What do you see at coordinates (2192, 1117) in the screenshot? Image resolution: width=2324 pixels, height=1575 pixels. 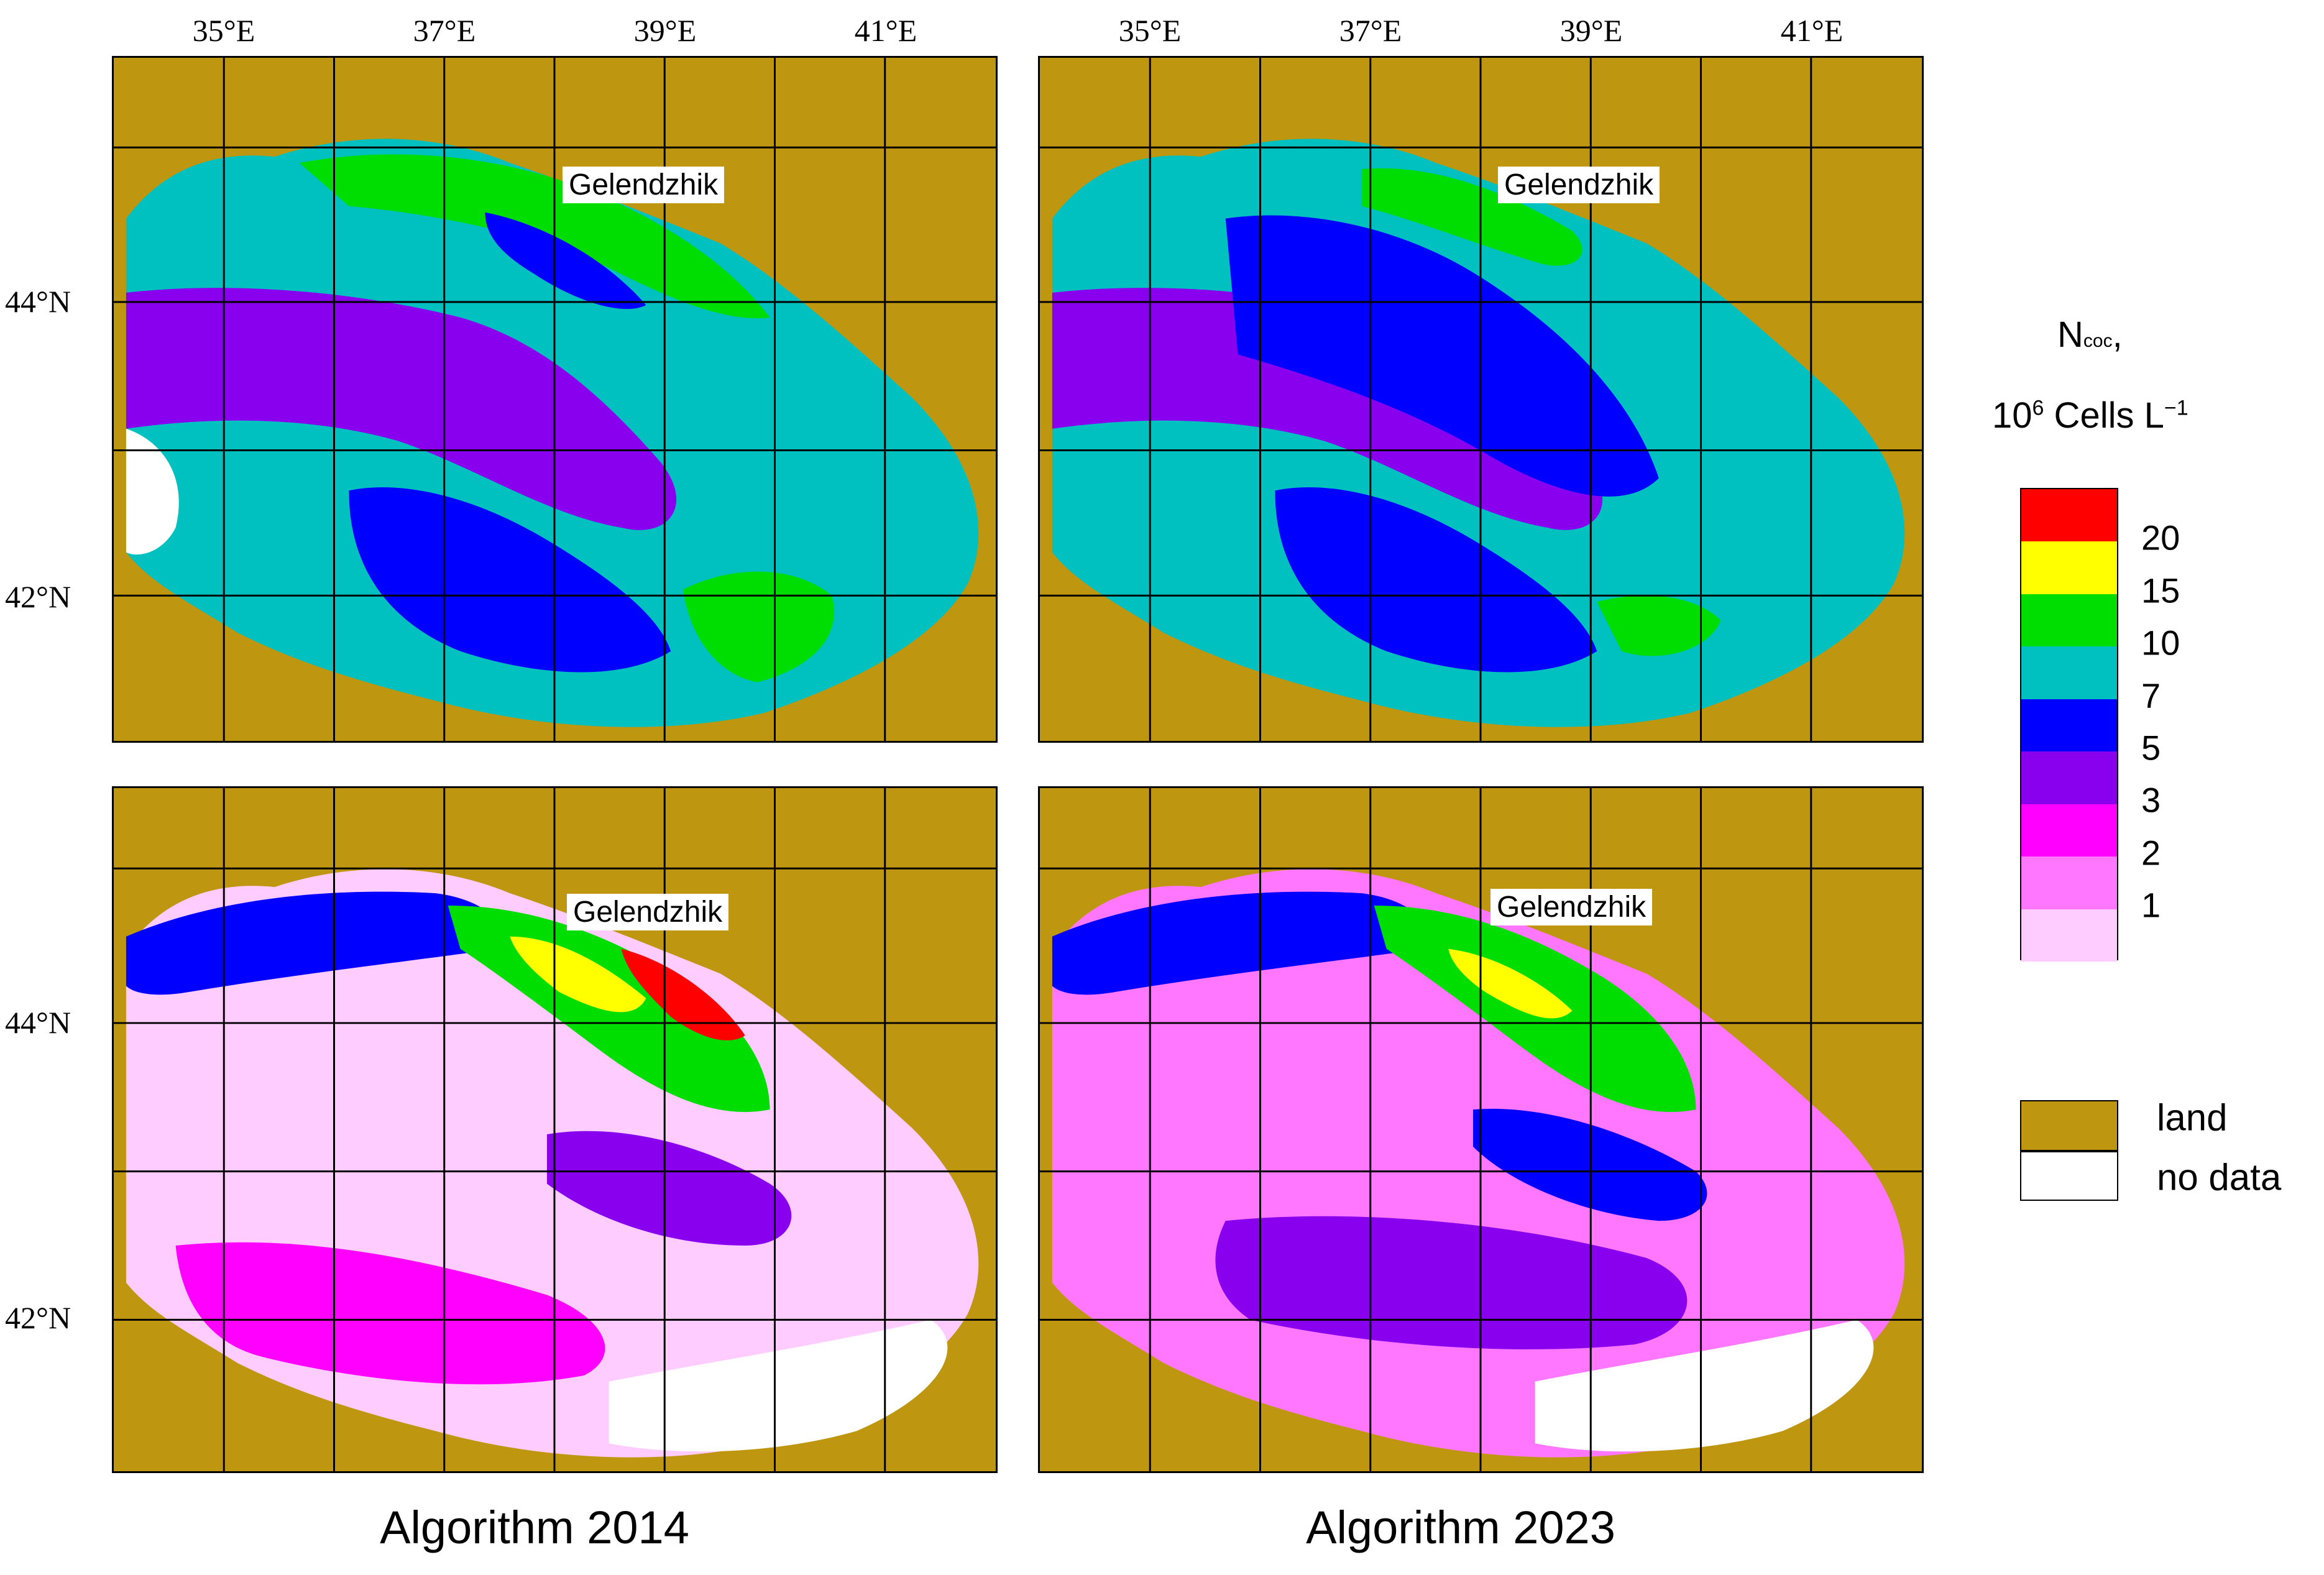 I see `legend-land-label: land` at bounding box center [2192, 1117].